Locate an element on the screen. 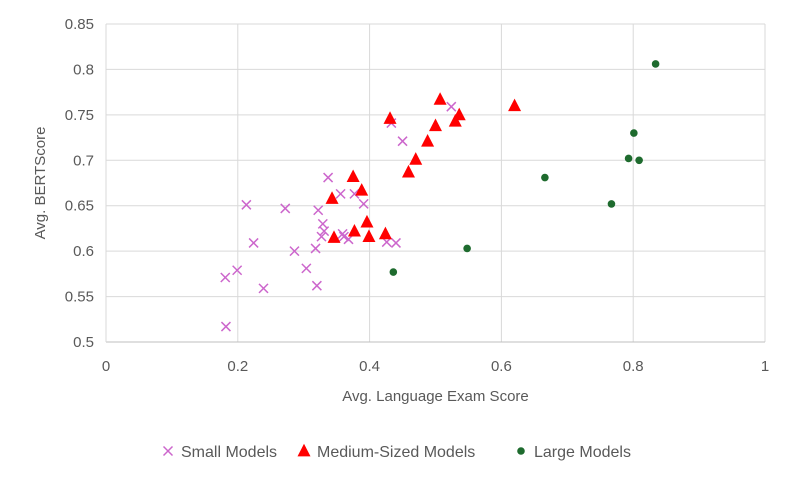  legend-label: Large Models is located at coordinates (582, 452).